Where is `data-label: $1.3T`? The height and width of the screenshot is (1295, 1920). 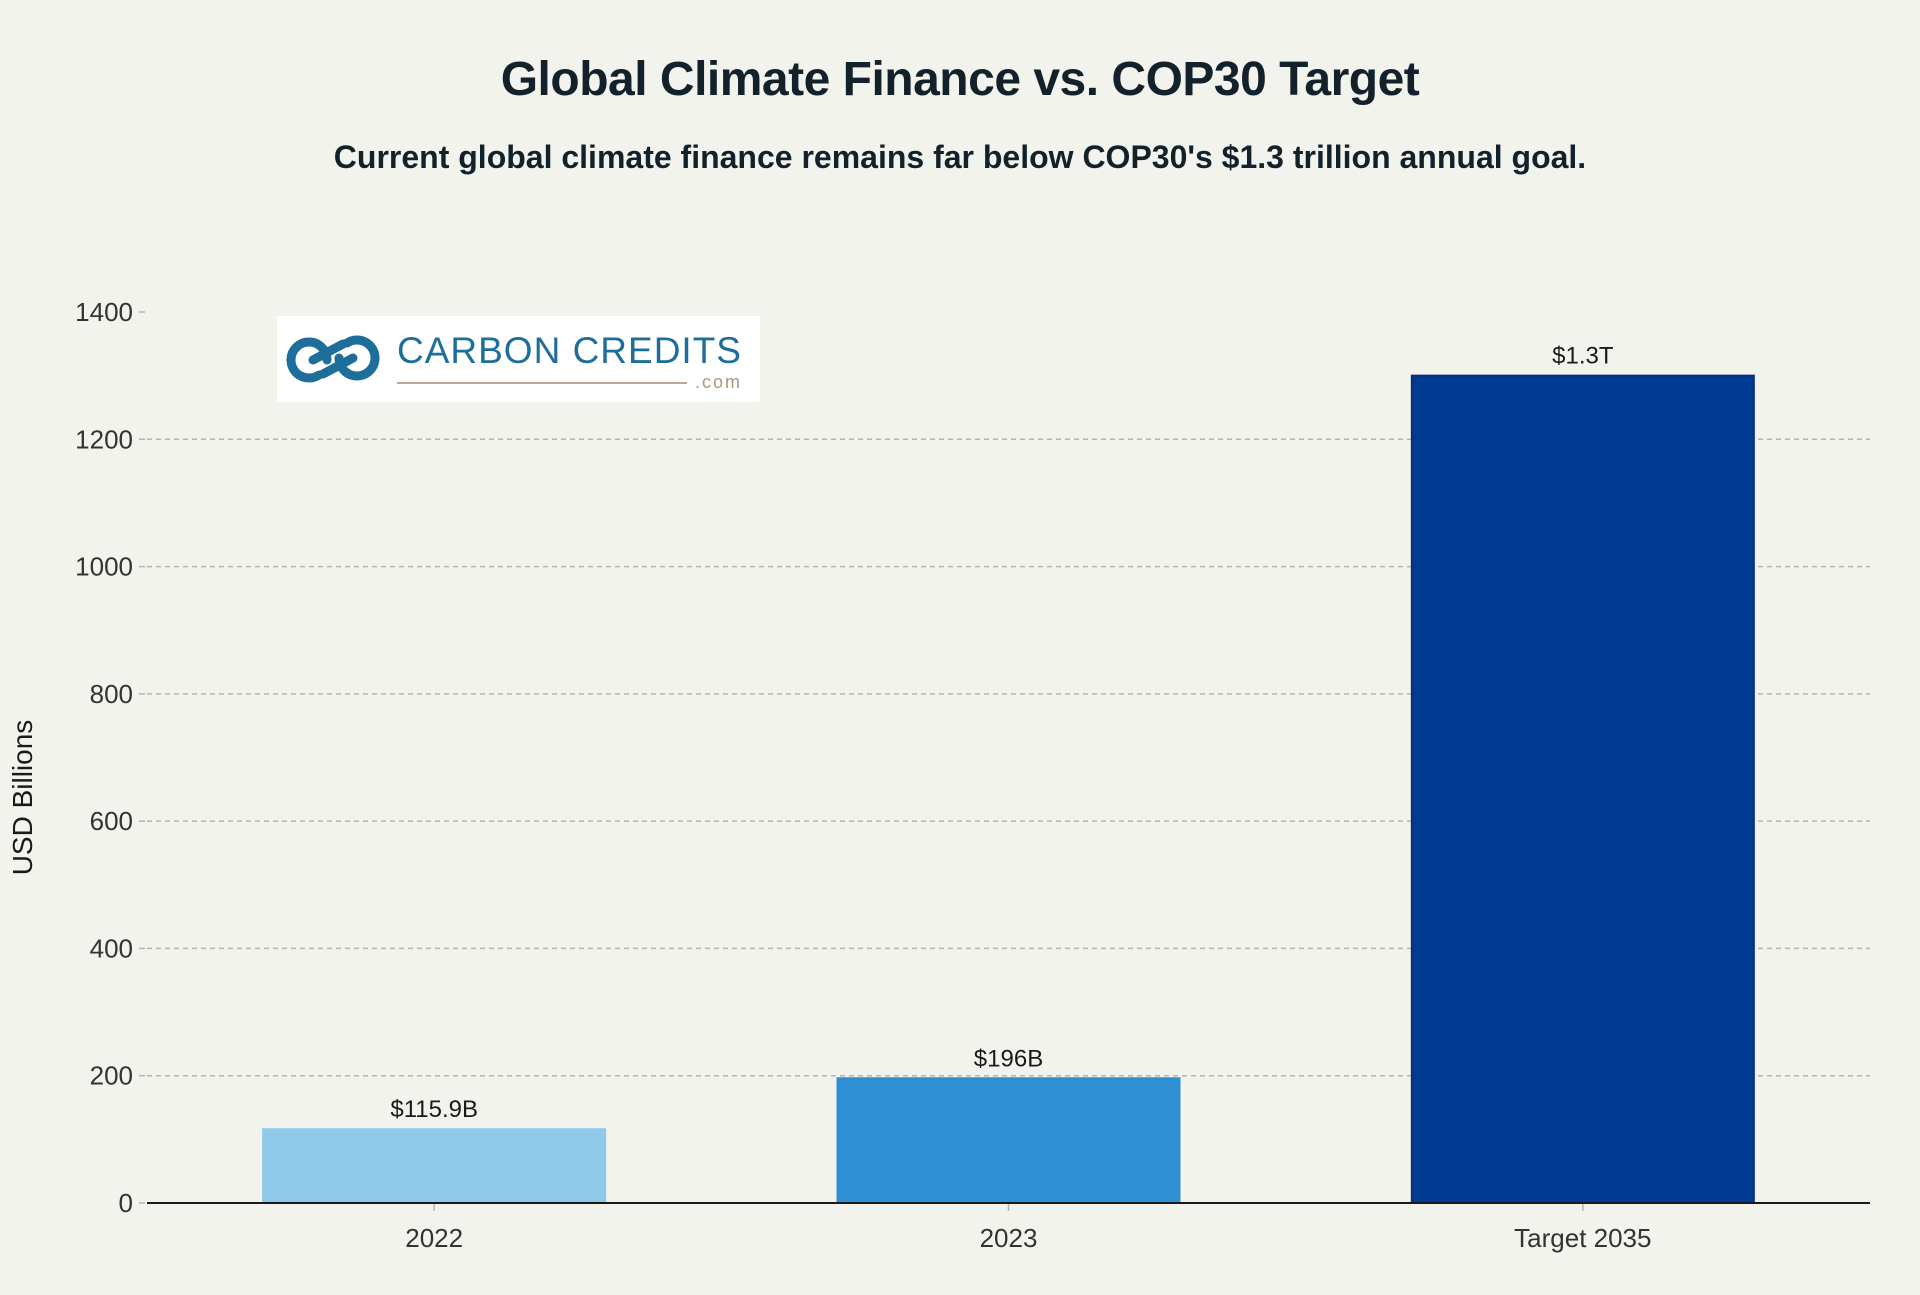
data-label: $1.3T is located at coordinates (1583, 356).